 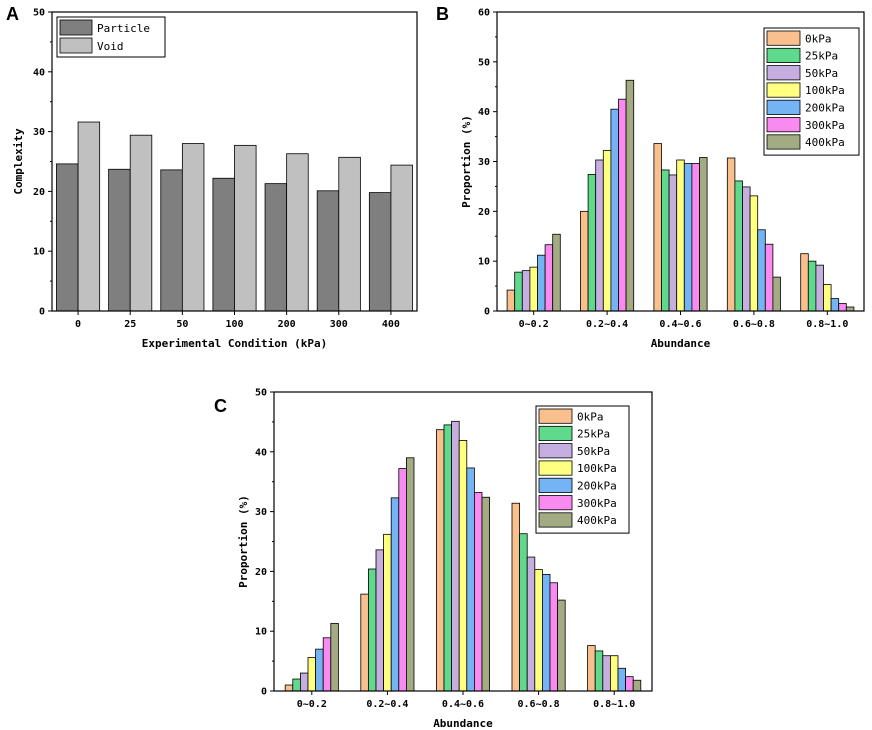 What do you see at coordinates (111, 37) in the screenshot?
I see `legend: Particle Void` at bounding box center [111, 37].